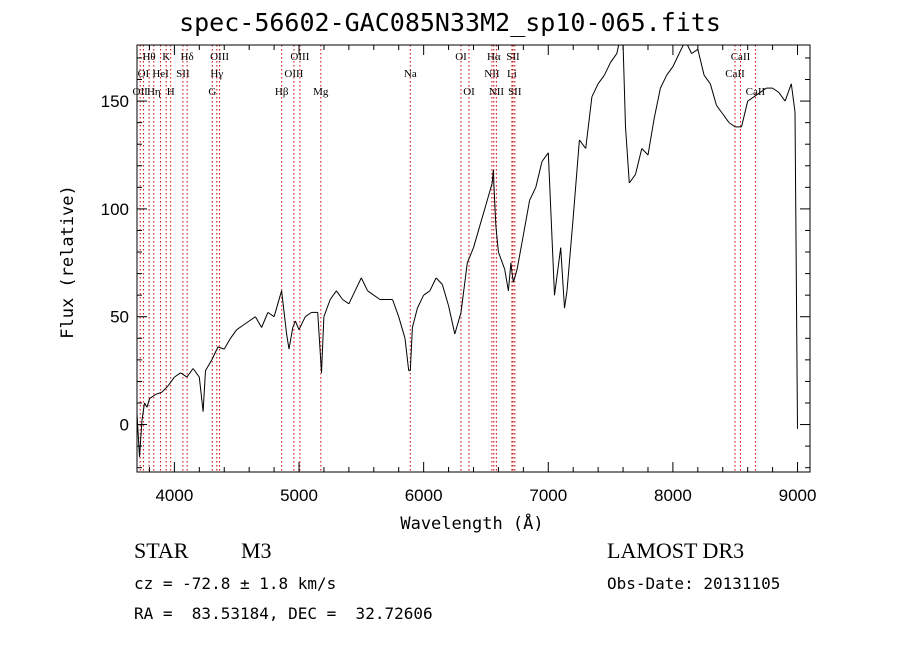  What do you see at coordinates (124, 425) in the screenshot?
I see `y-tick-label: 0` at bounding box center [124, 425].